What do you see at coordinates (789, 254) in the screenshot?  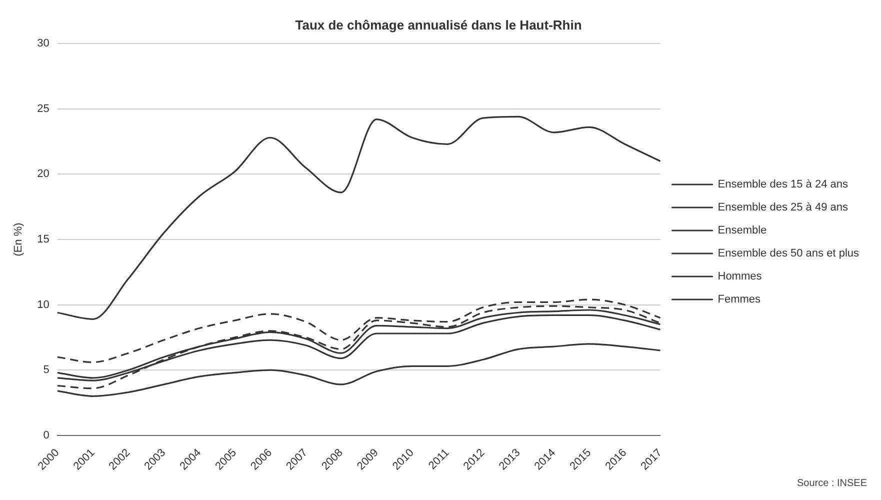 I see `legend-label: Ensemble des 50 ans et plus` at bounding box center [789, 254].